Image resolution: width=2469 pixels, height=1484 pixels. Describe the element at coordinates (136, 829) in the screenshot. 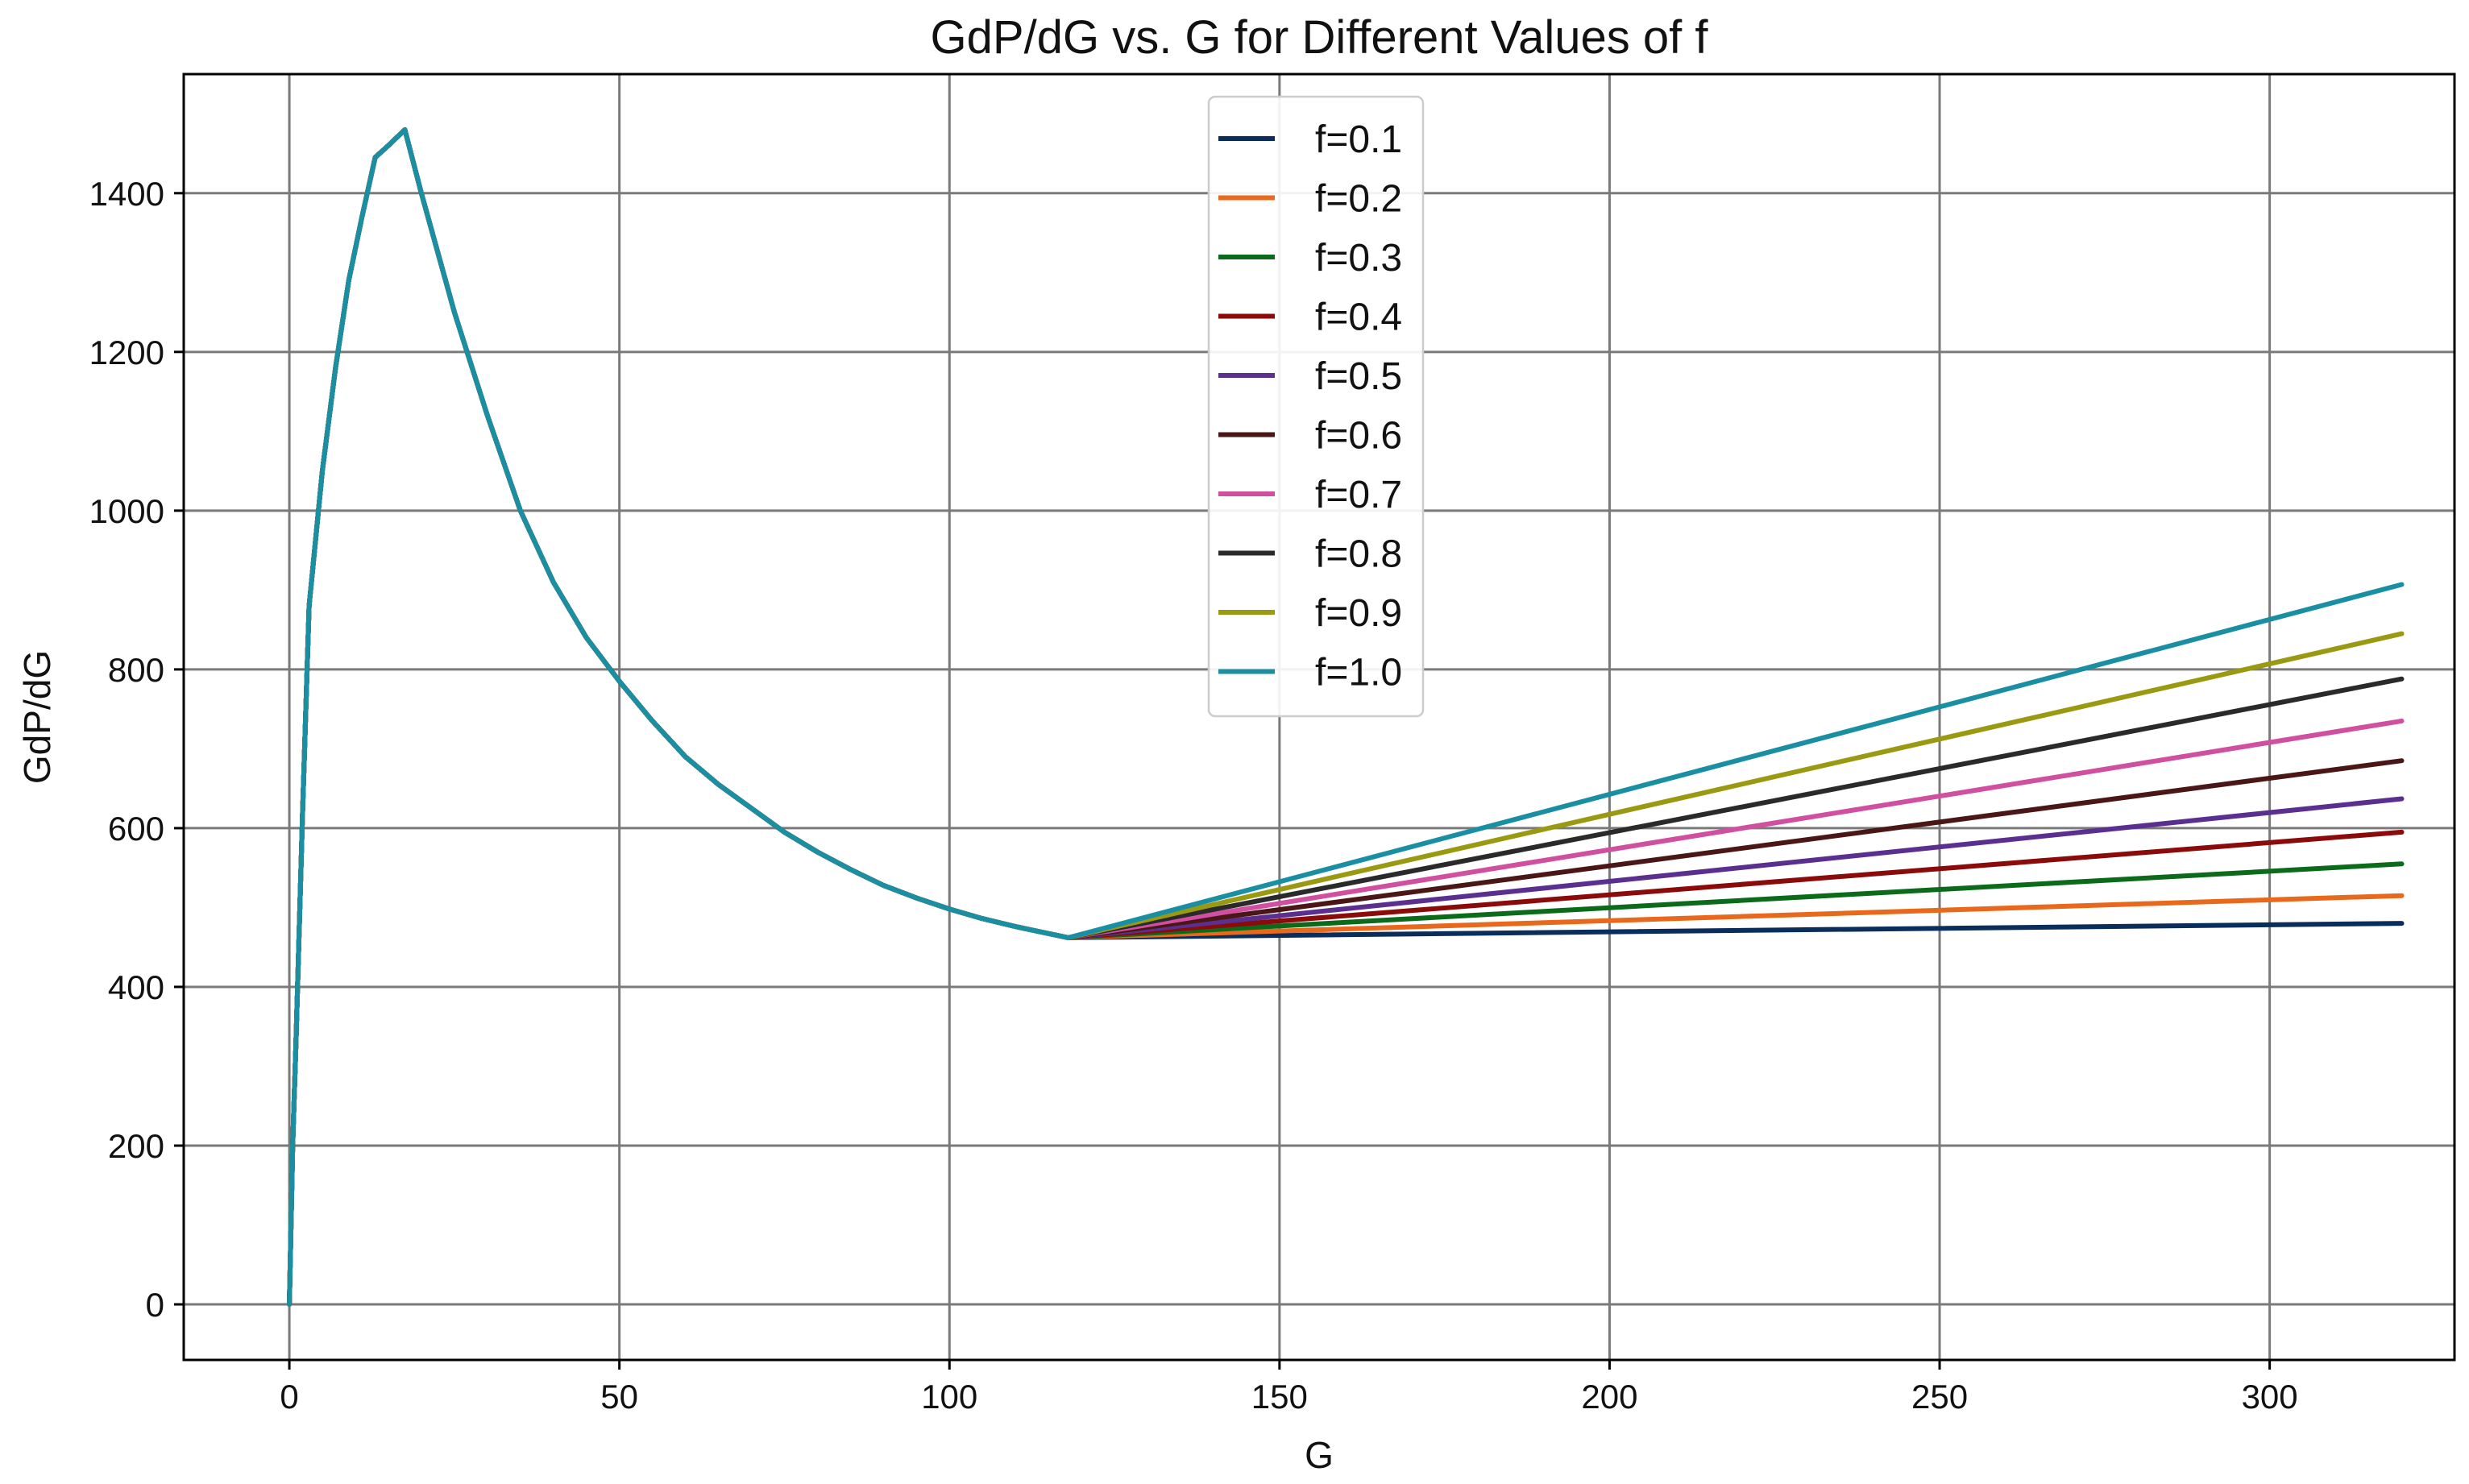

I see `y-tick-label: 600` at that location.